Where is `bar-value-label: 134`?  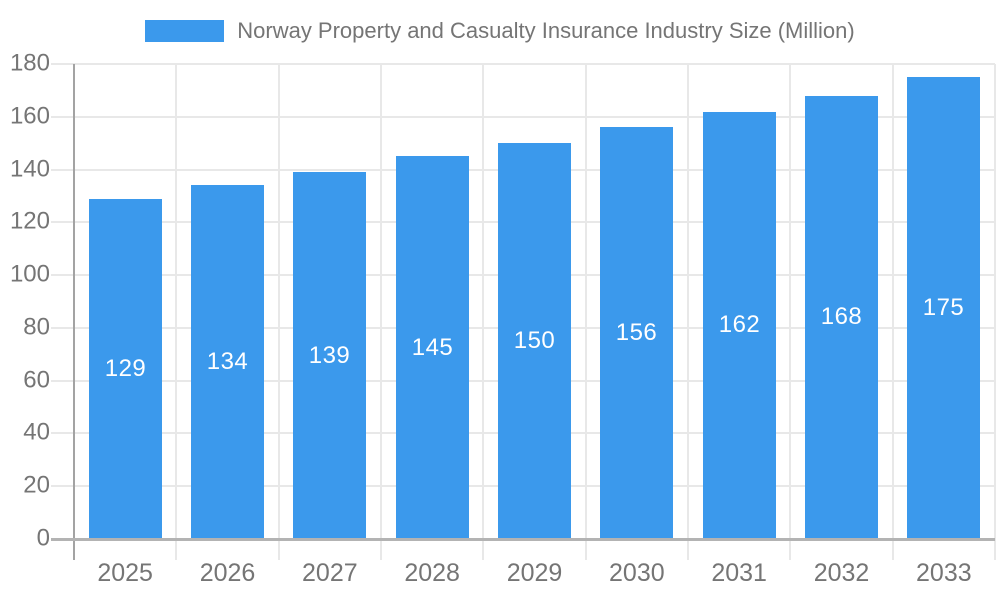 bar-value-label: 134 is located at coordinates (227, 362).